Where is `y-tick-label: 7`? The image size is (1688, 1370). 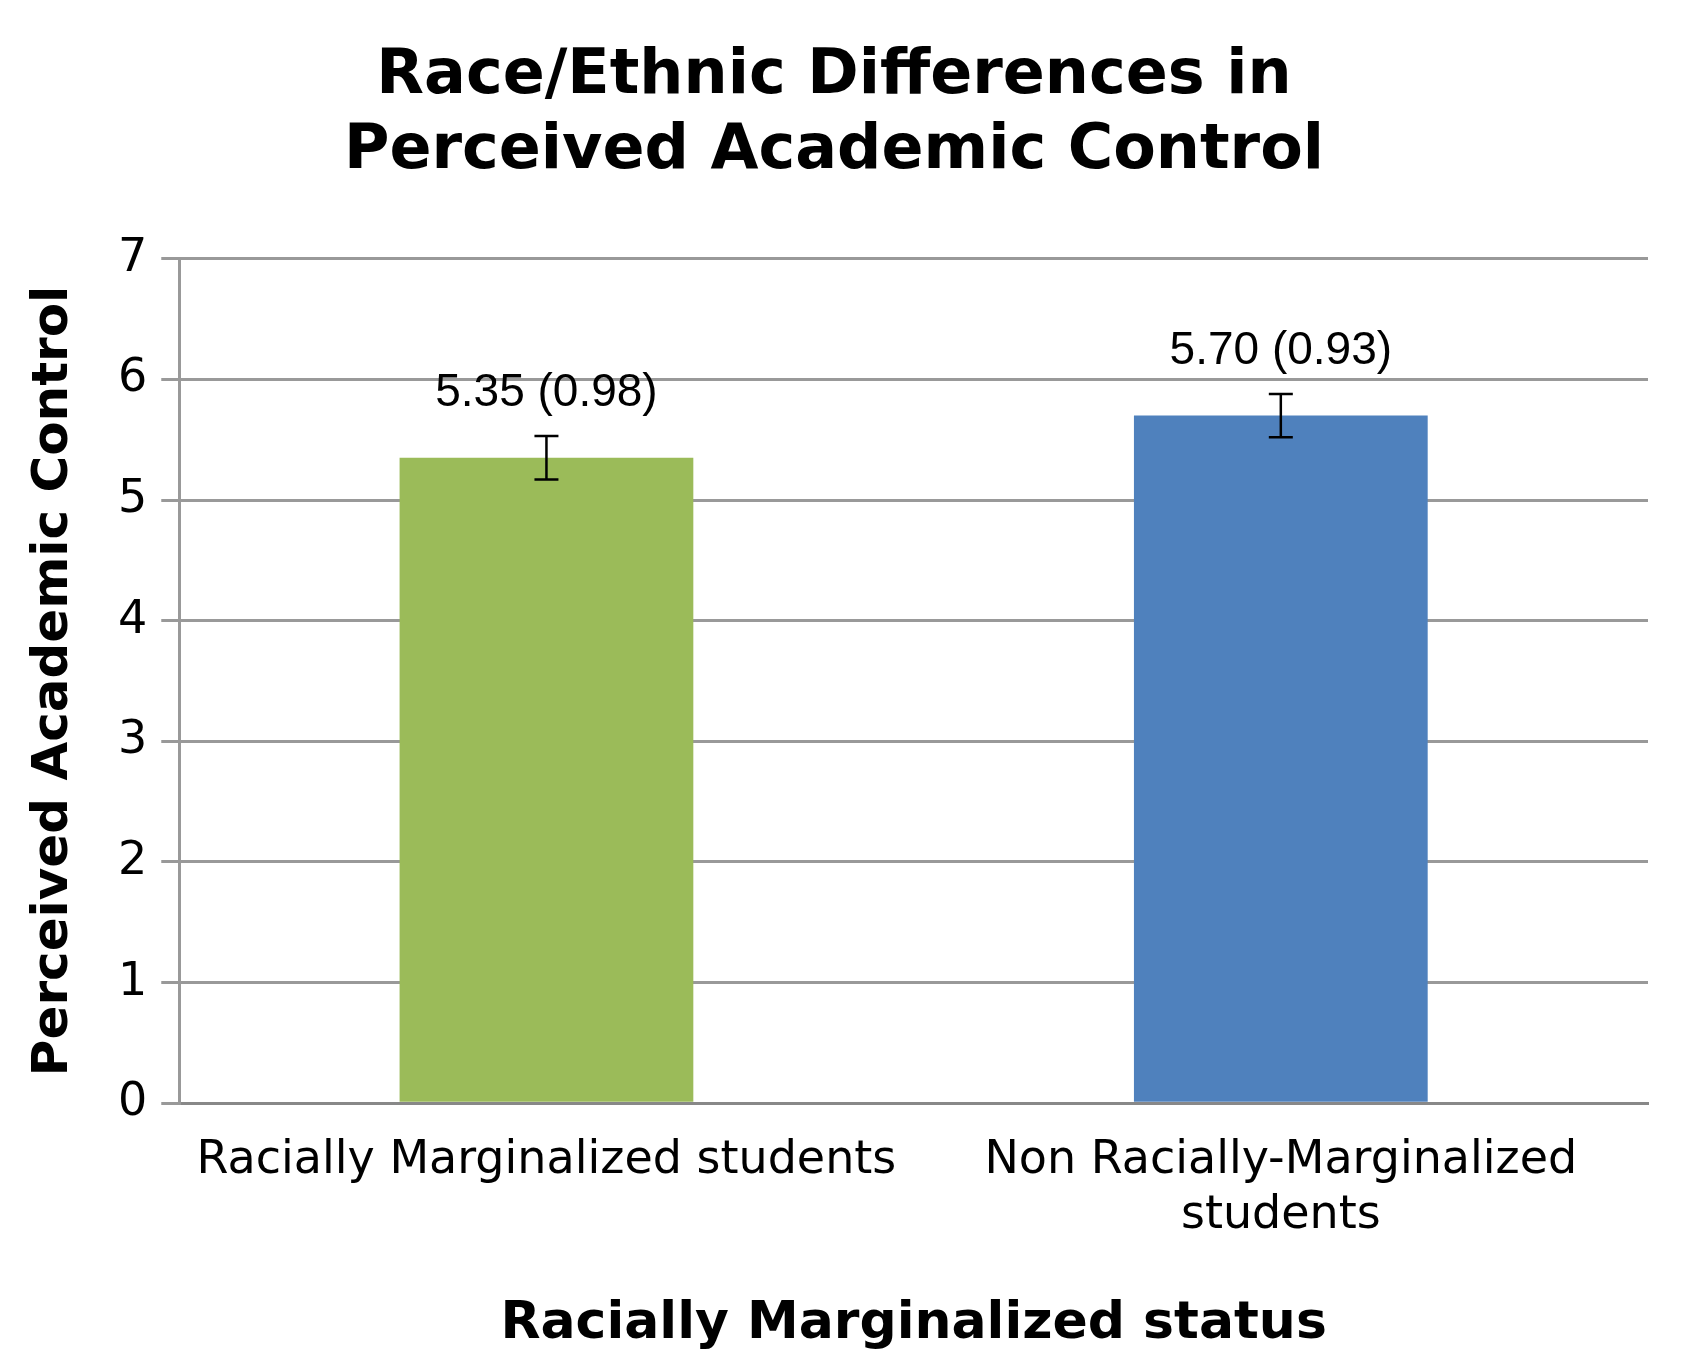
y-tick-label: 7 is located at coordinates (132, 254).